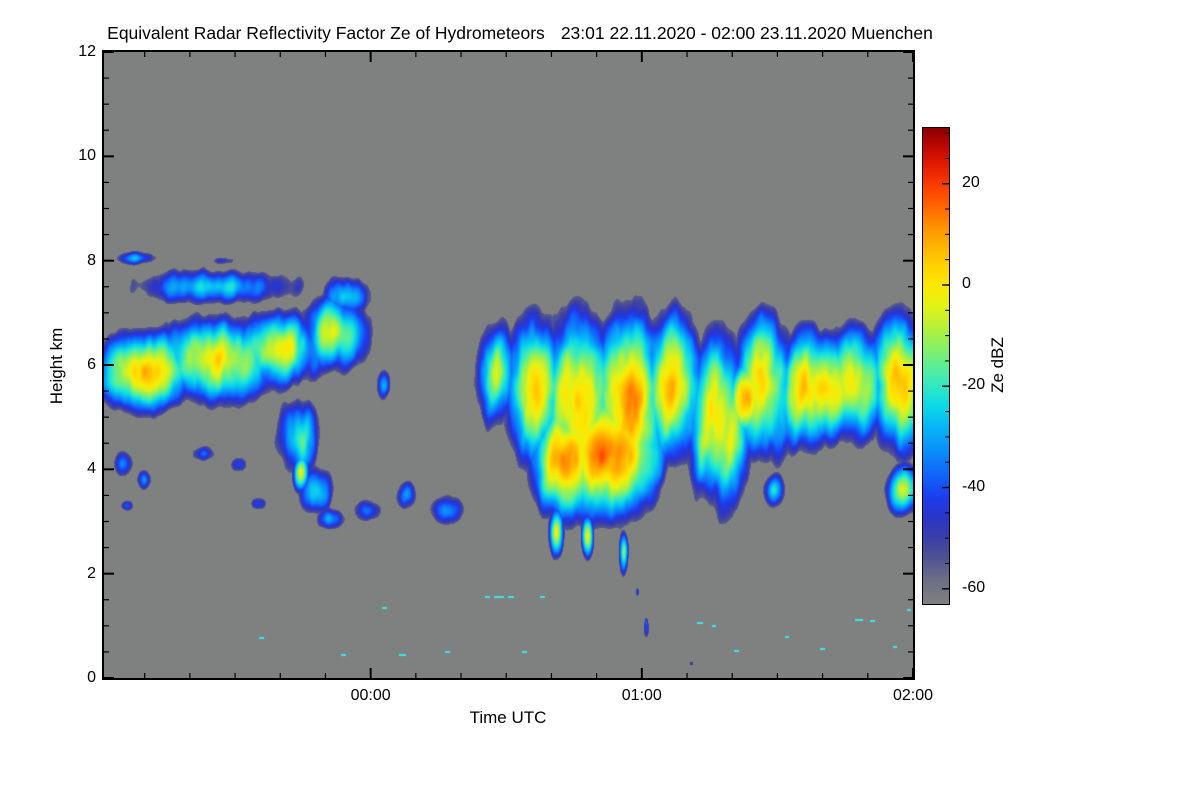 The width and height of the screenshot is (1200, 800). Describe the element at coordinates (87, 51) in the screenshot. I see `y-axis-tick-label-12: 12` at that location.